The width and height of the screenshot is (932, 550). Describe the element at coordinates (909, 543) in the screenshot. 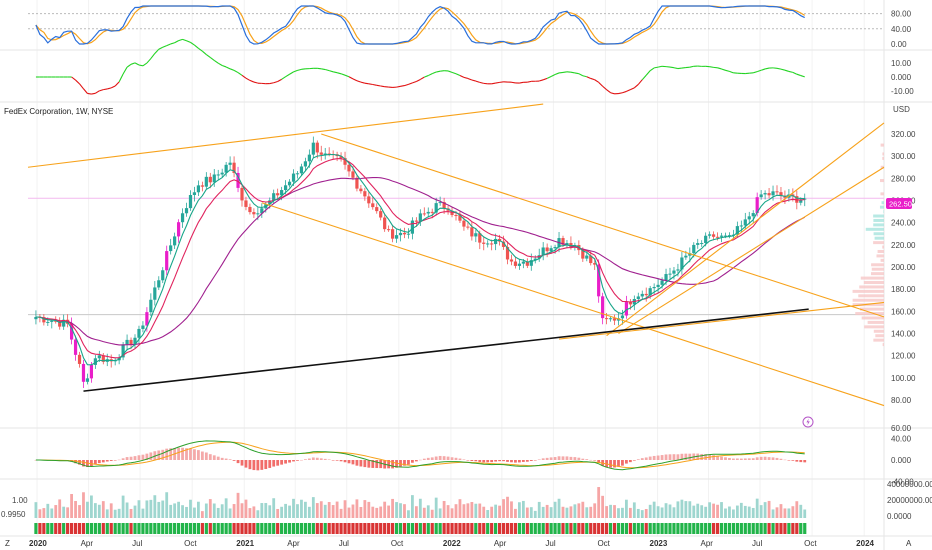

I see `auto-scale-icon: A` at that location.